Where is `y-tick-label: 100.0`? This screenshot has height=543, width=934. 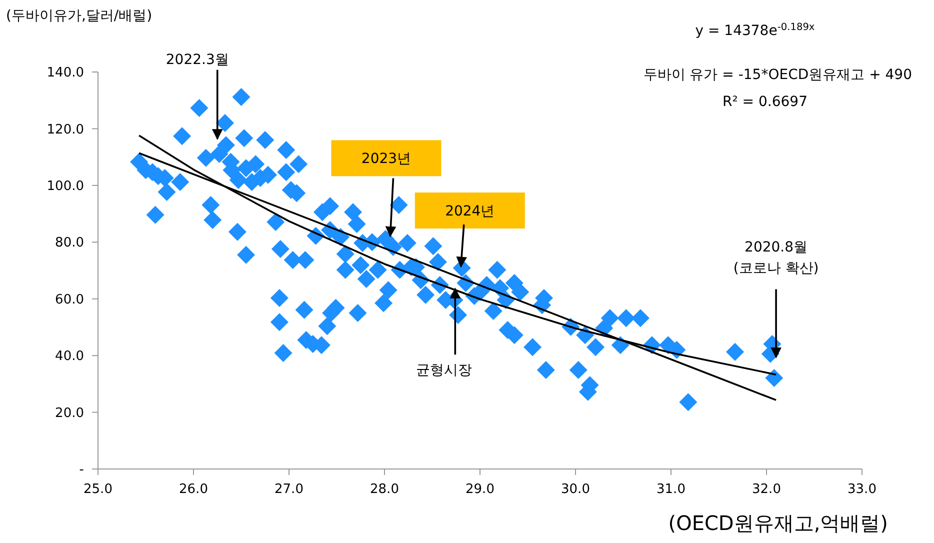
y-tick-label: 100.0 is located at coordinates (65, 186).